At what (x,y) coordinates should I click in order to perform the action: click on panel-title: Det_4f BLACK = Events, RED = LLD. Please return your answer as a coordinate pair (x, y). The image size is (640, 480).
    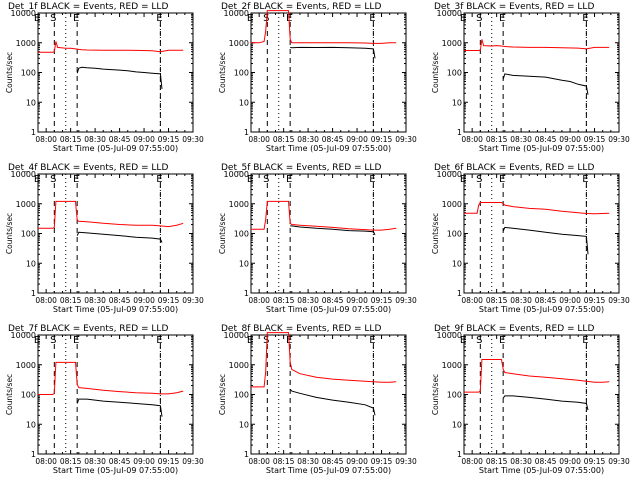
    Looking at the image, I should click on (88, 168).